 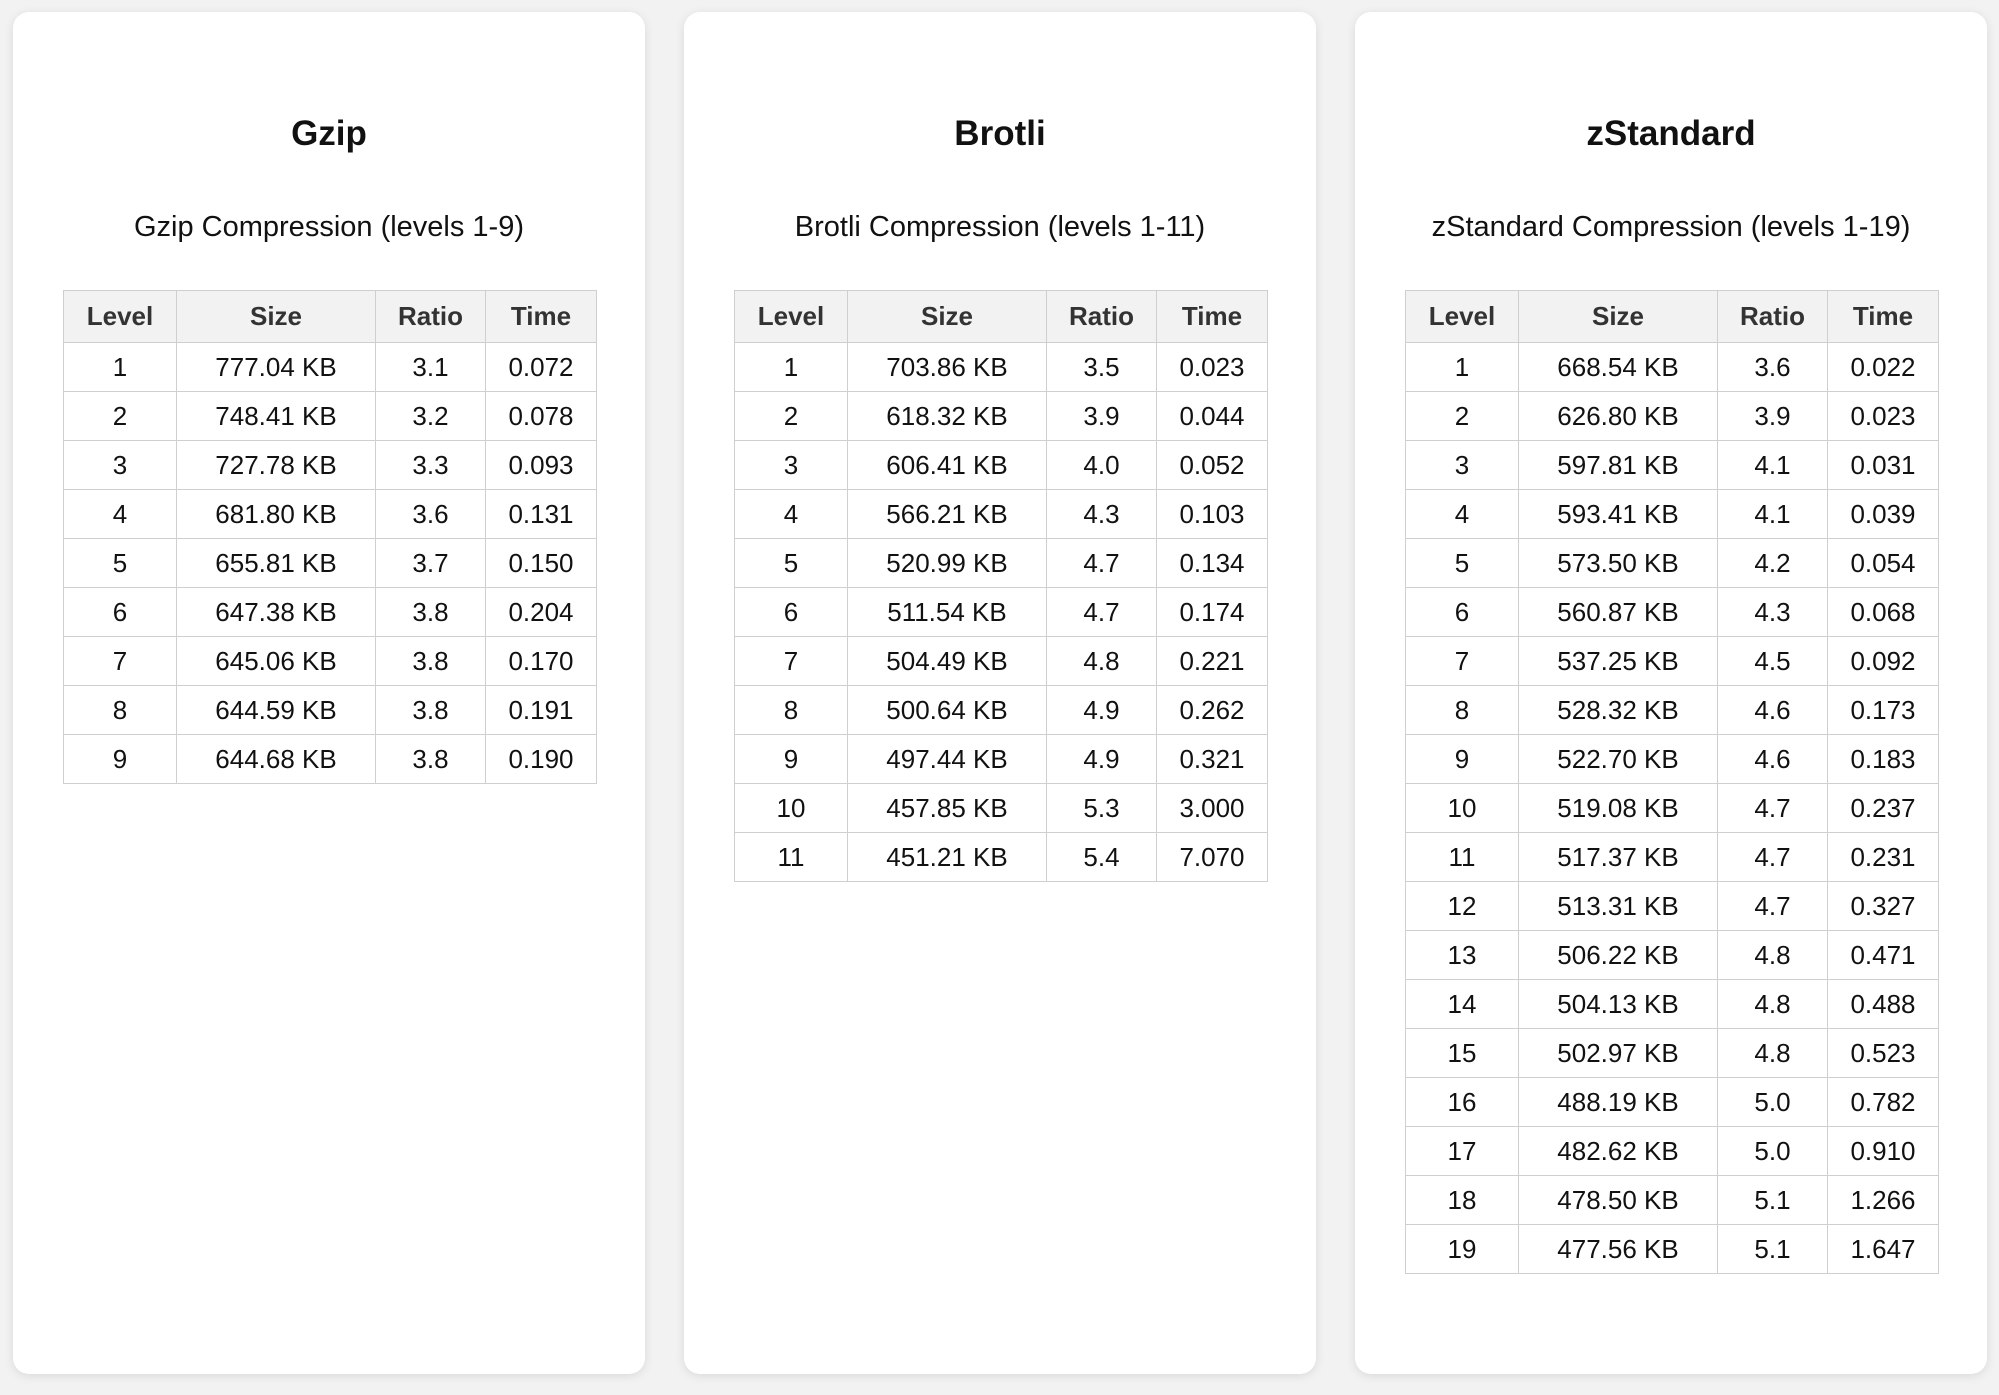 I want to click on cell-time: 0.023, so click(x=1212, y=367).